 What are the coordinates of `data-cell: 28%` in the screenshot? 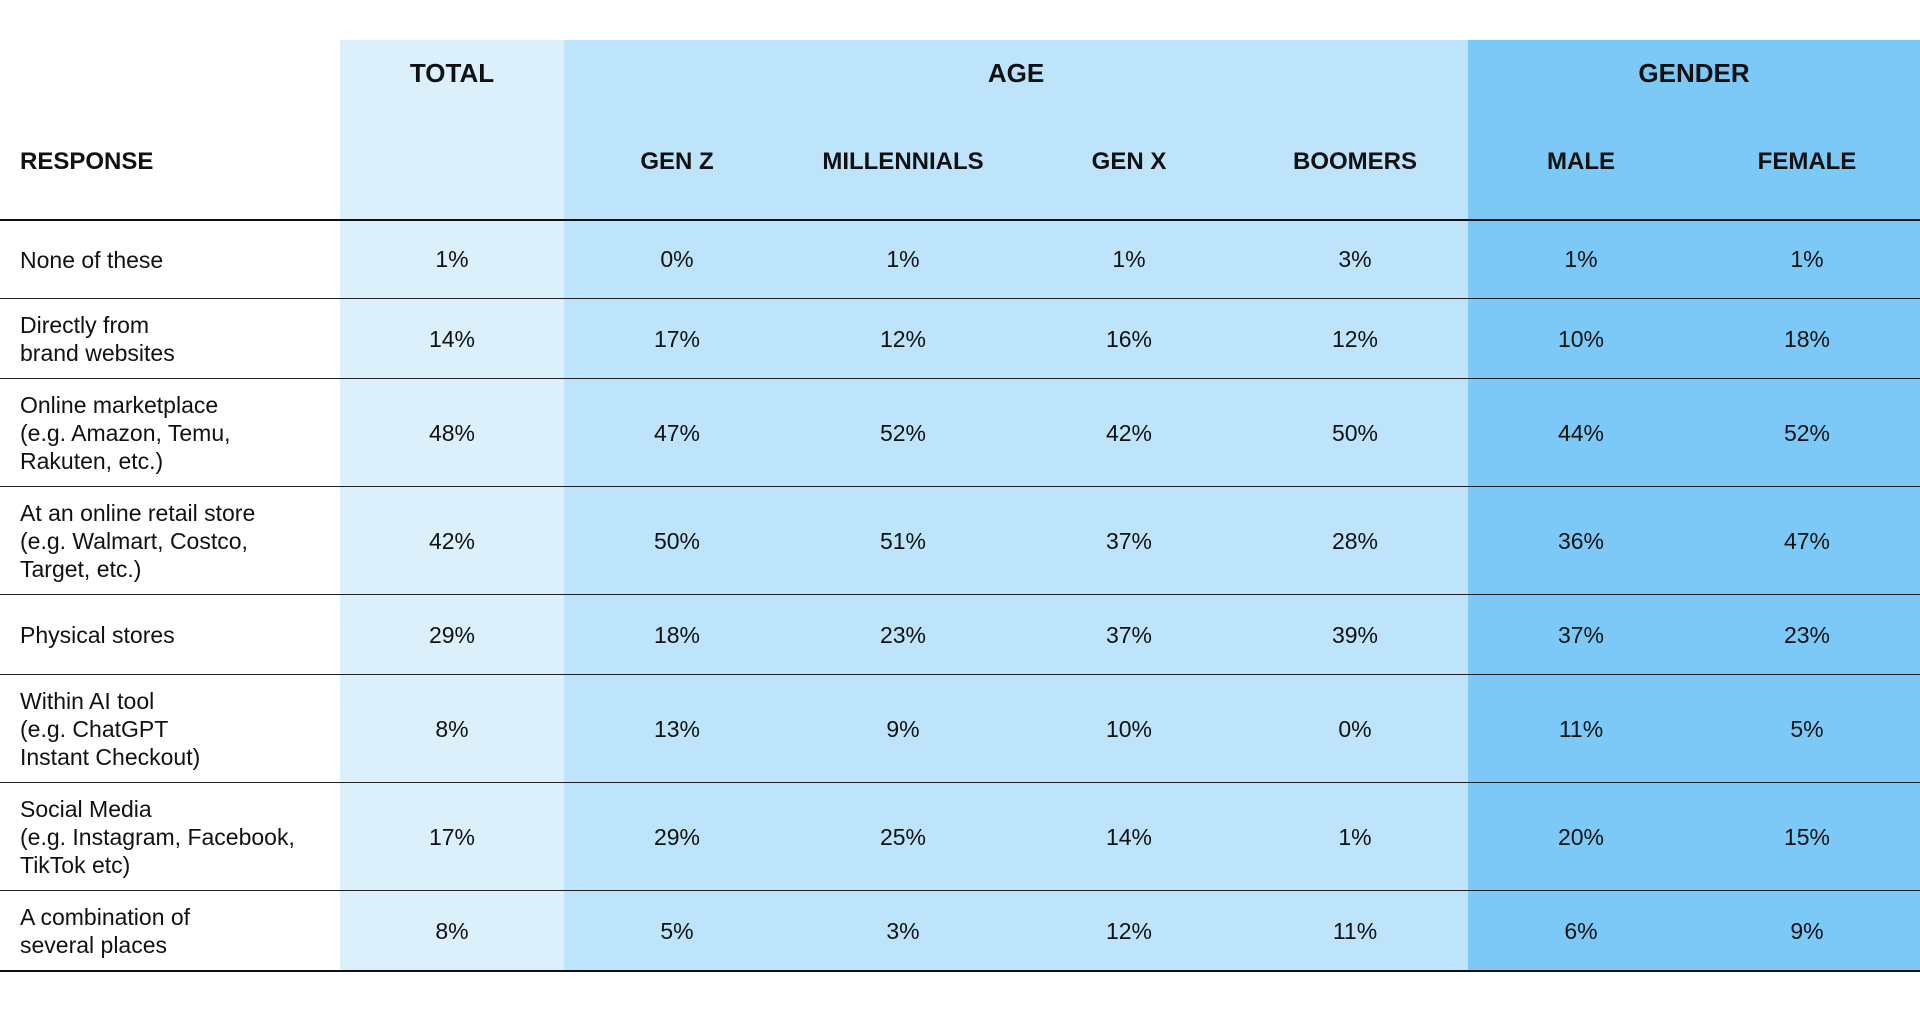 It's located at (1355, 540).